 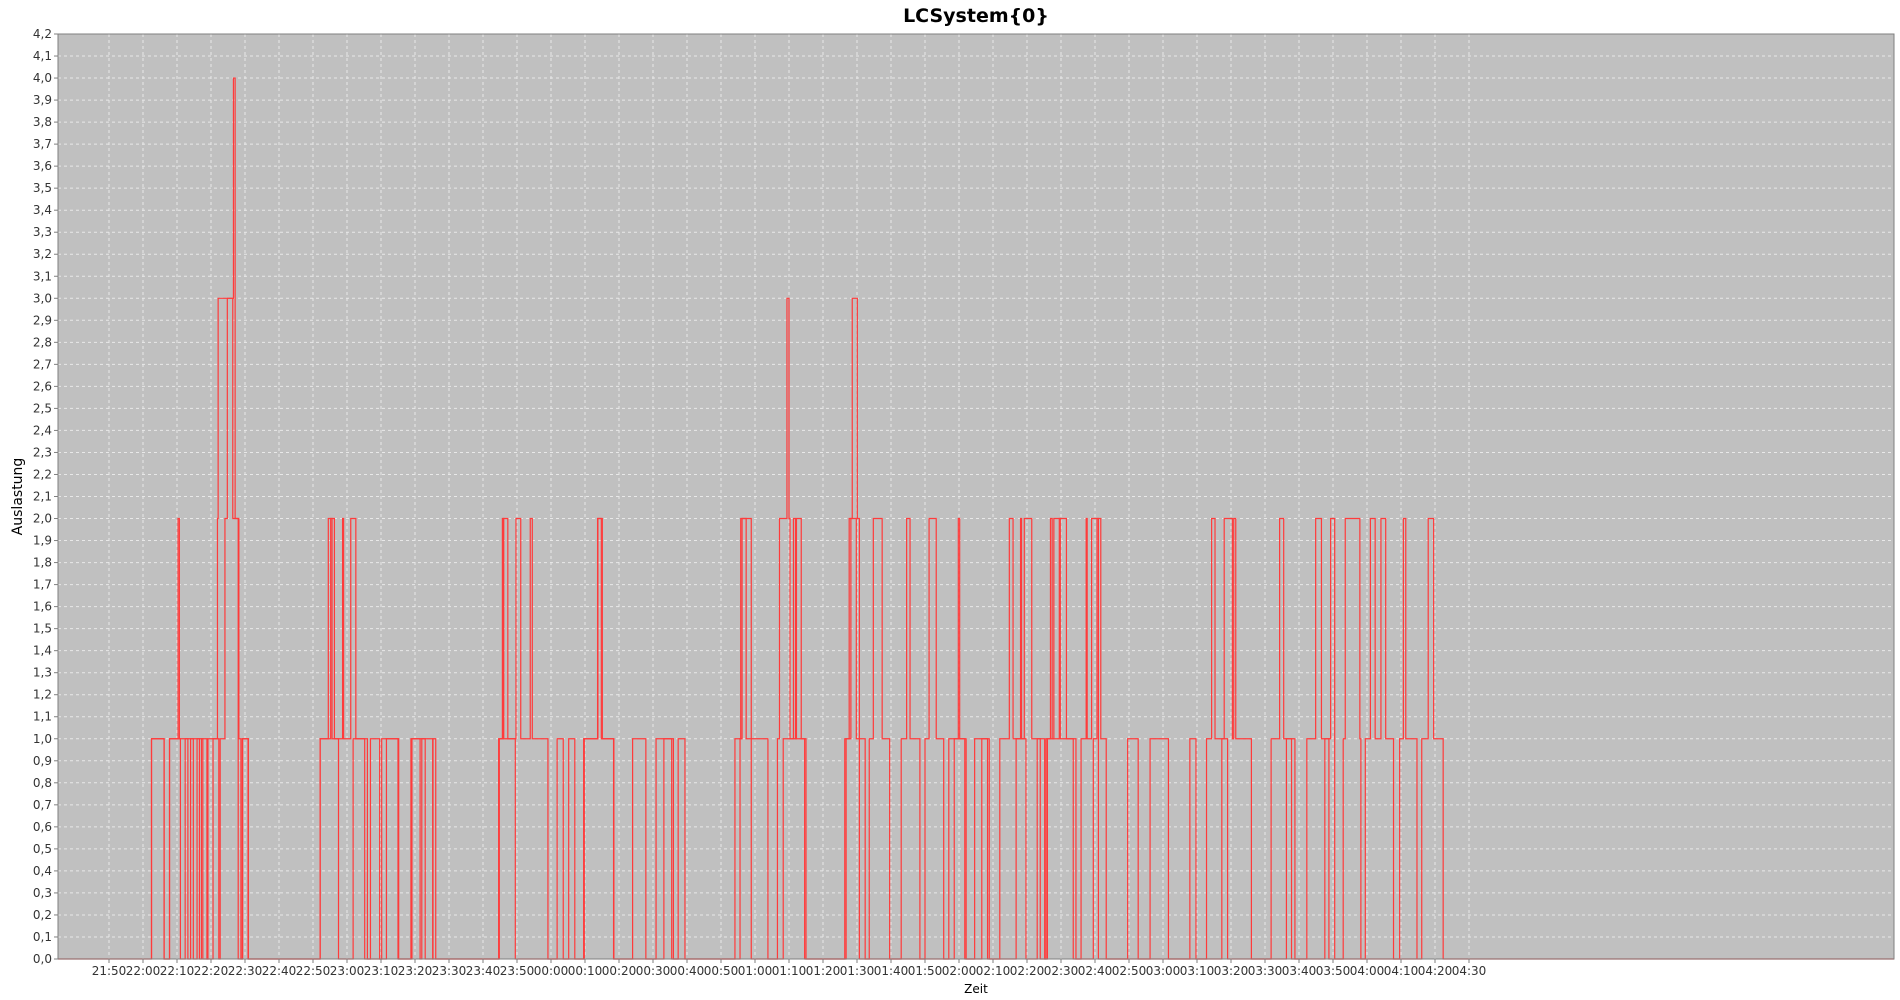 What do you see at coordinates (1231, 971) in the screenshot?
I see `x-tick-label: 03:20` at bounding box center [1231, 971].